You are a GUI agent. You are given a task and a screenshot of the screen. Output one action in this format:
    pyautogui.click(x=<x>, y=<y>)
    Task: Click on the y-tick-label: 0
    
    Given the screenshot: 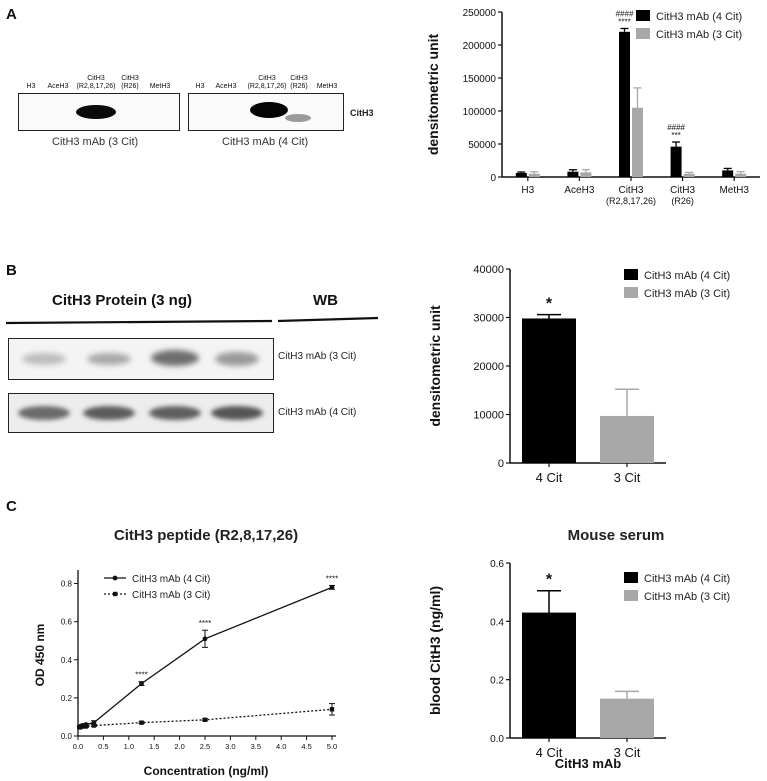 What is the action you would take?
    pyautogui.click(x=493, y=178)
    